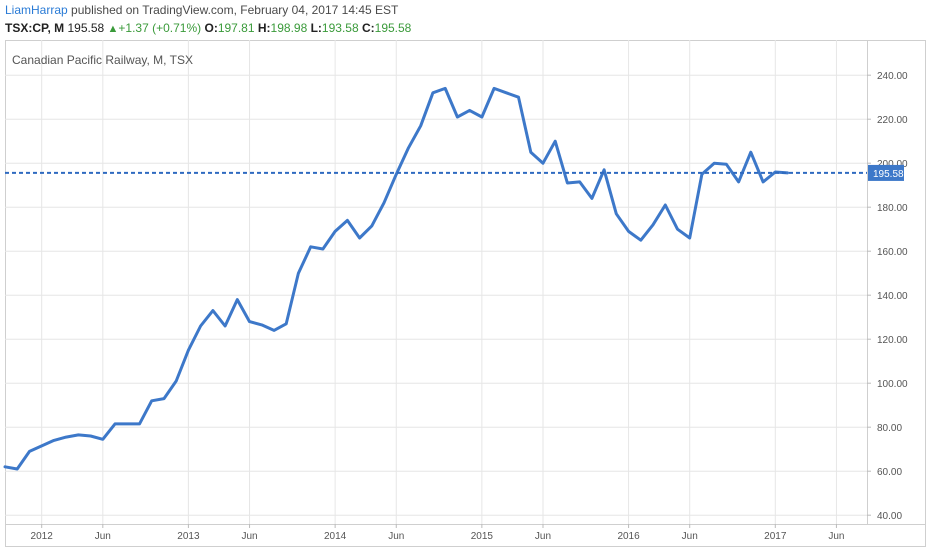 The width and height of the screenshot is (932, 550). What do you see at coordinates (102, 60) in the screenshot?
I see `chart-title: Canadian Pacific Railway, M, TSX` at bounding box center [102, 60].